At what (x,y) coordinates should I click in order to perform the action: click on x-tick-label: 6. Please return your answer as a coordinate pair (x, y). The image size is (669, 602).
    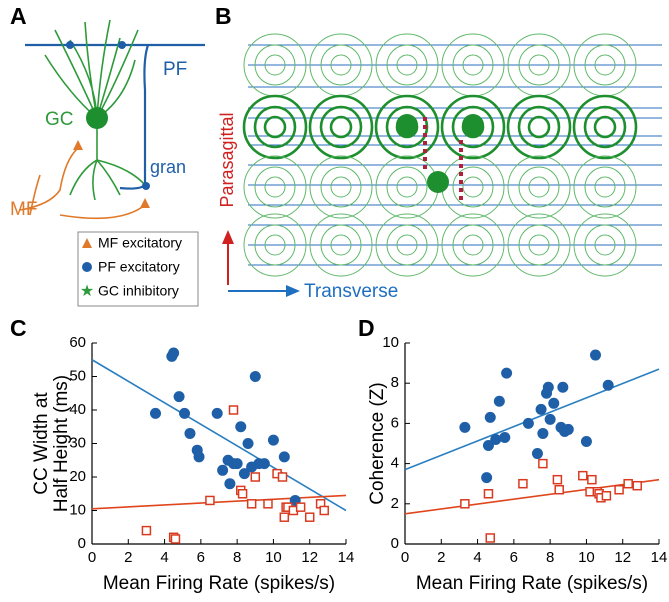
    Looking at the image, I should click on (514, 557).